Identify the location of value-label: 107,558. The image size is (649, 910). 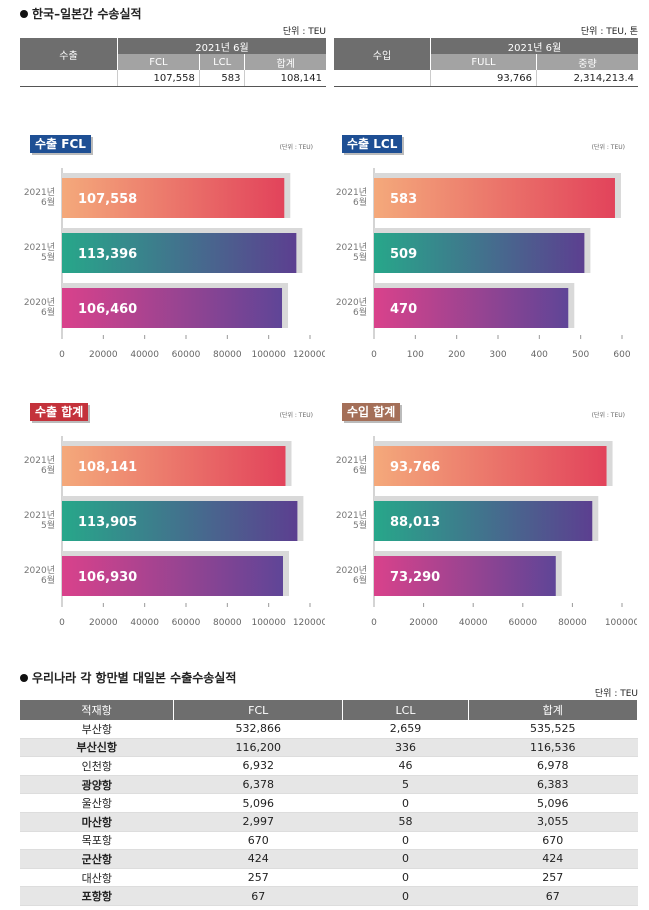
(107, 199).